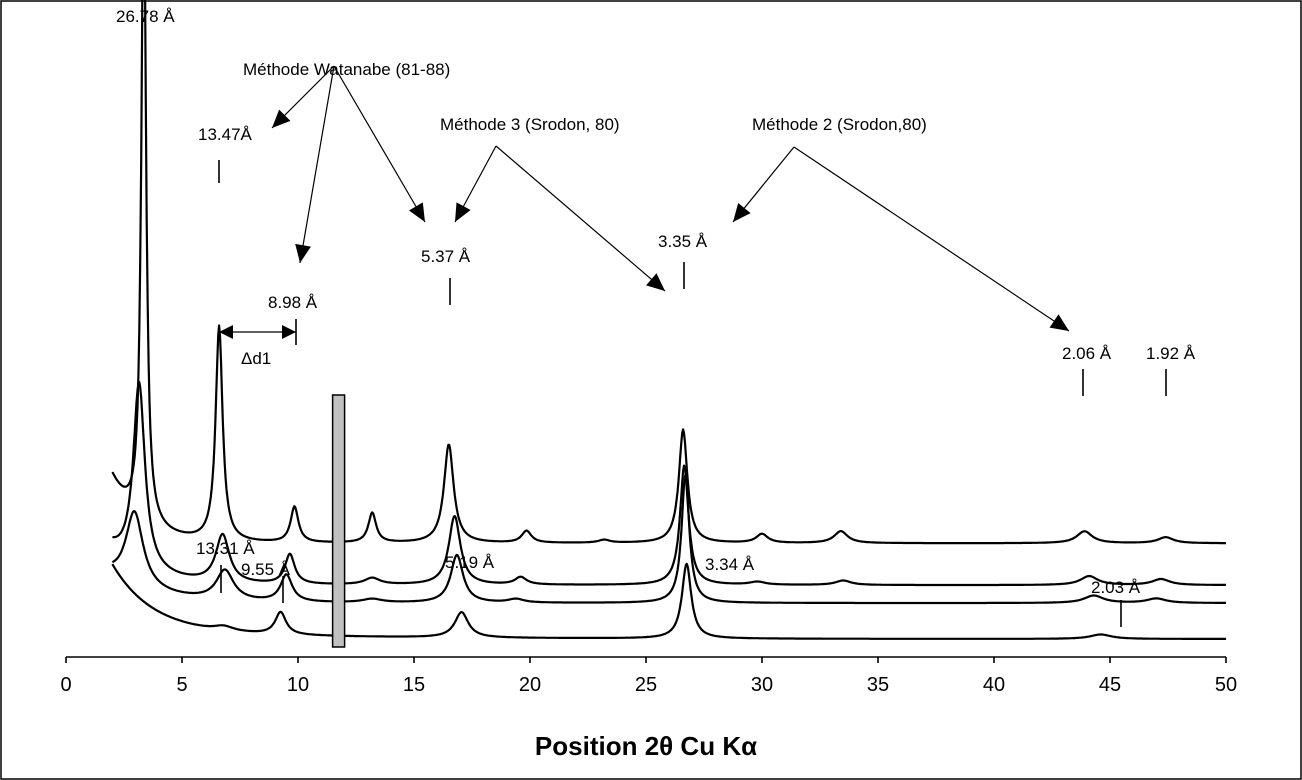 The image size is (1302, 780). I want to click on x-tick-label: 0, so click(65, 685).